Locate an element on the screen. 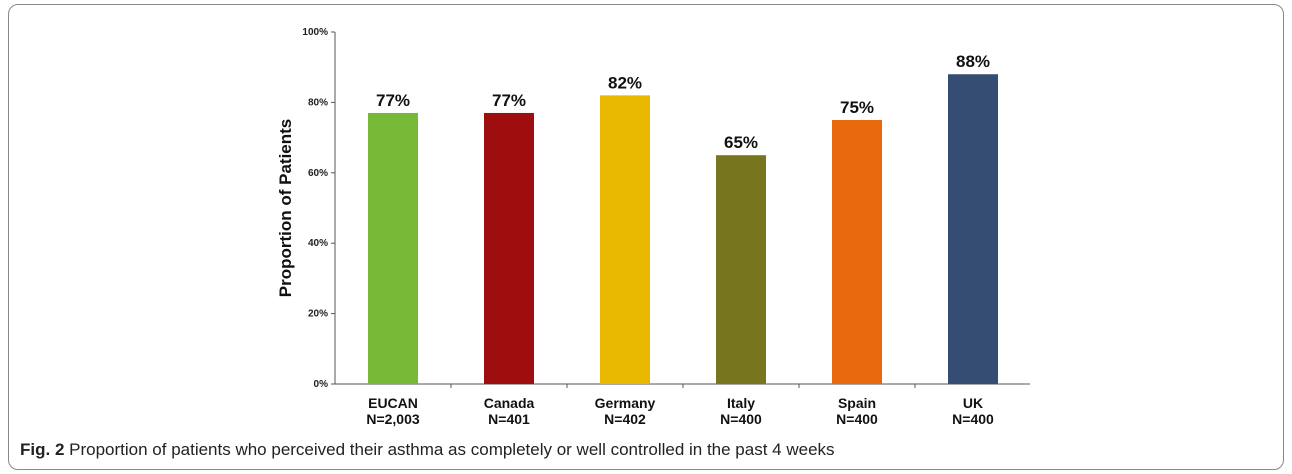 The height and width of the screenshot is (474, 1292). data-label: 65% is located at coordinates (741, 142).